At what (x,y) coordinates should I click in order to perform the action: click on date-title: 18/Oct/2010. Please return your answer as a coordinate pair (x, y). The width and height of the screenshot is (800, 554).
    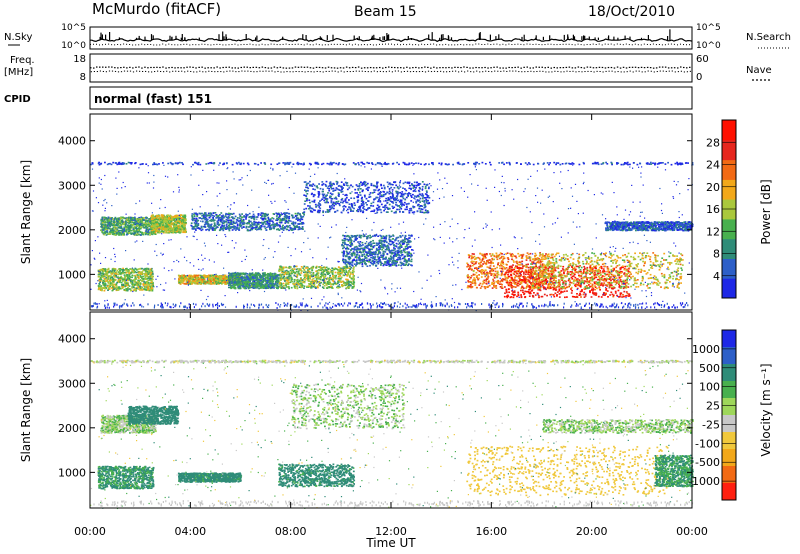
    Looking at the image, I should click on (631, 12).